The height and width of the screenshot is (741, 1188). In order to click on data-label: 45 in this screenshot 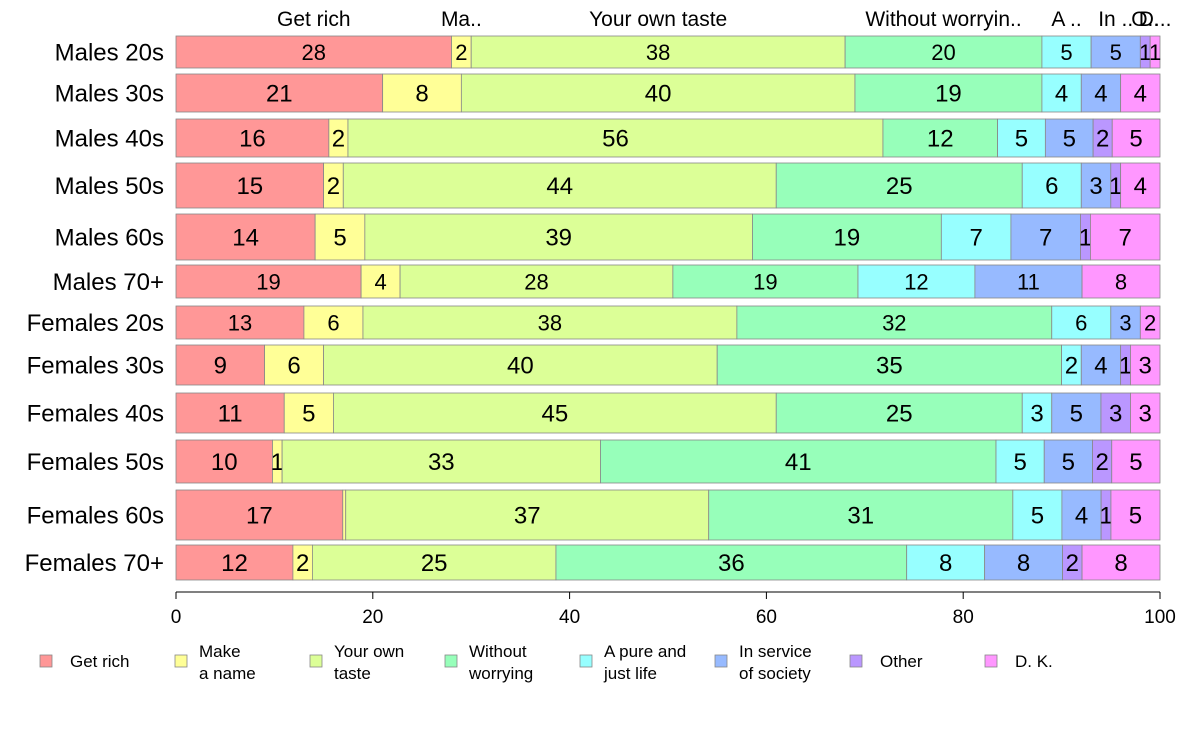, I will do `click(554, 414)`.